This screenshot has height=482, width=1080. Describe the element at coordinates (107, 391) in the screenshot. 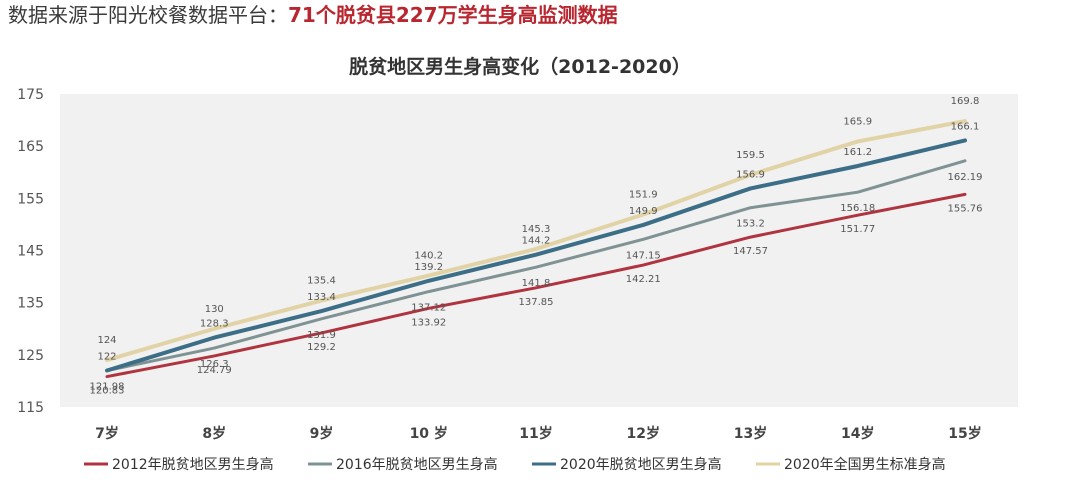

I see `data-label: 120.83` at that location.